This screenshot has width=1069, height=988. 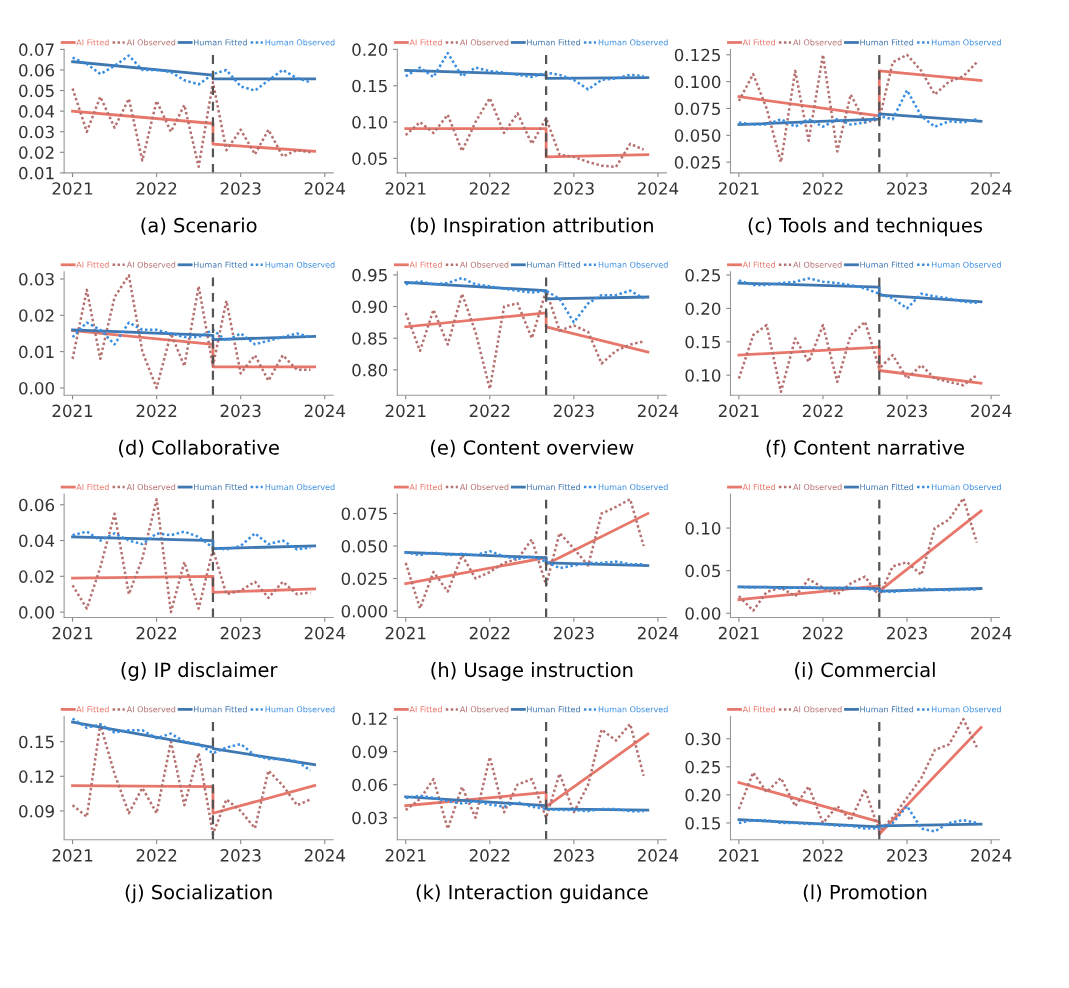 I want to click on x-axis-title: (c) Tools and techniques, so click(x=865, y=227).